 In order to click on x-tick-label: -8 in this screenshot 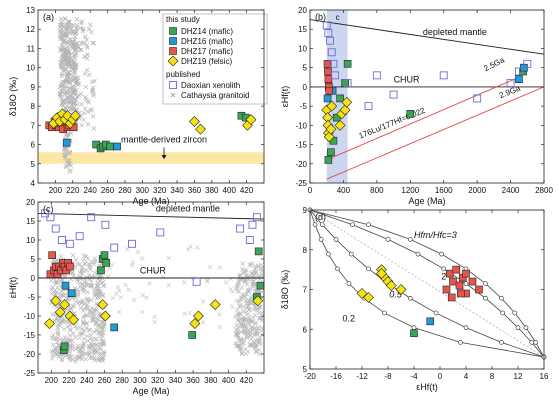, I will do `click(388, 376)`.